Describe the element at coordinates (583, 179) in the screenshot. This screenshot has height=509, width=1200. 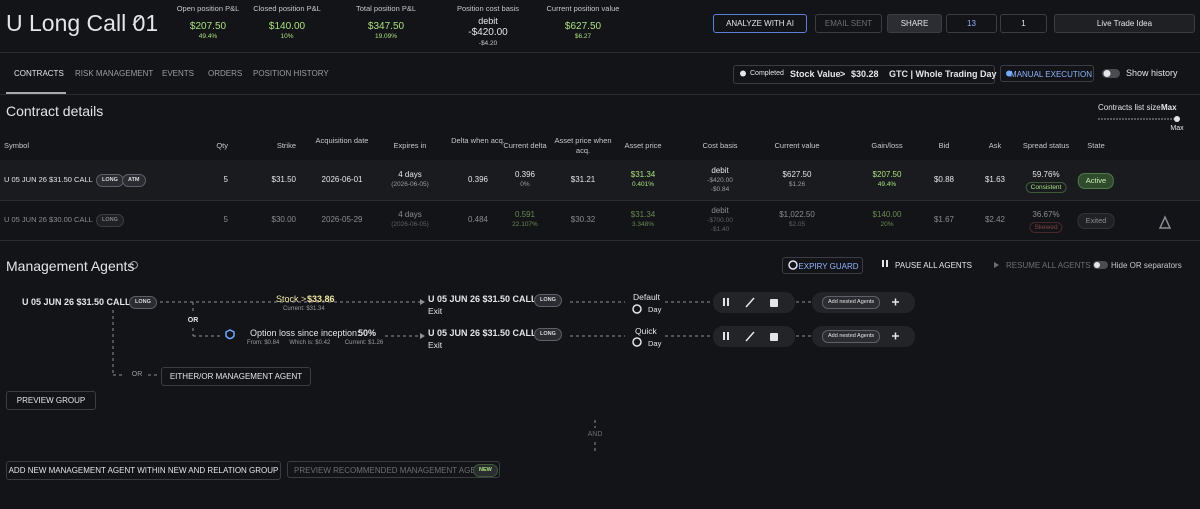
I see `cell: $31.21` at that location.